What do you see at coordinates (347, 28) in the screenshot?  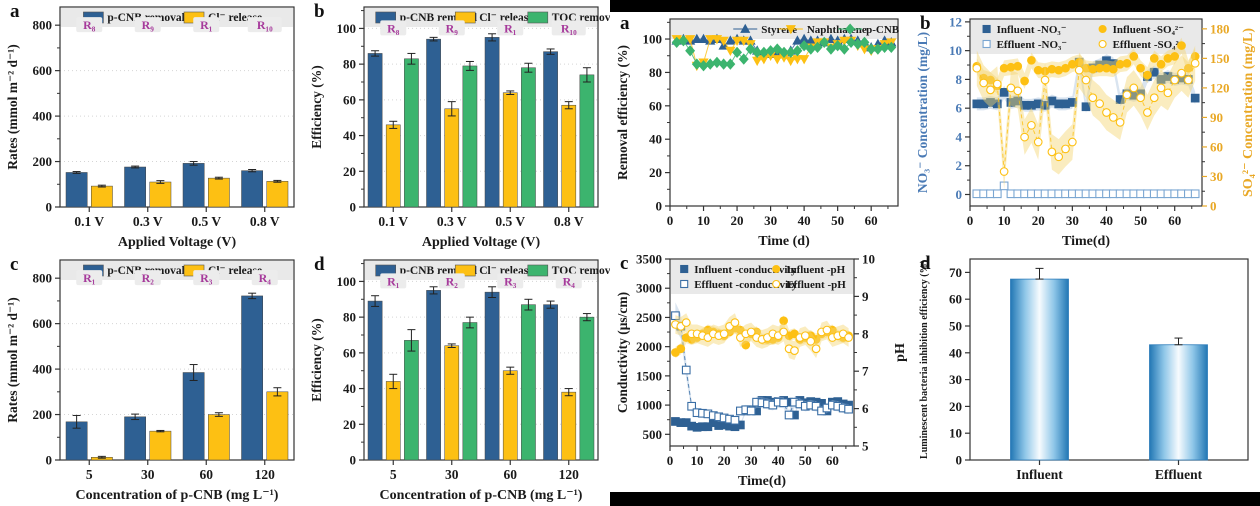 I see `svg-text: 100` at bounding box center [347, 28].